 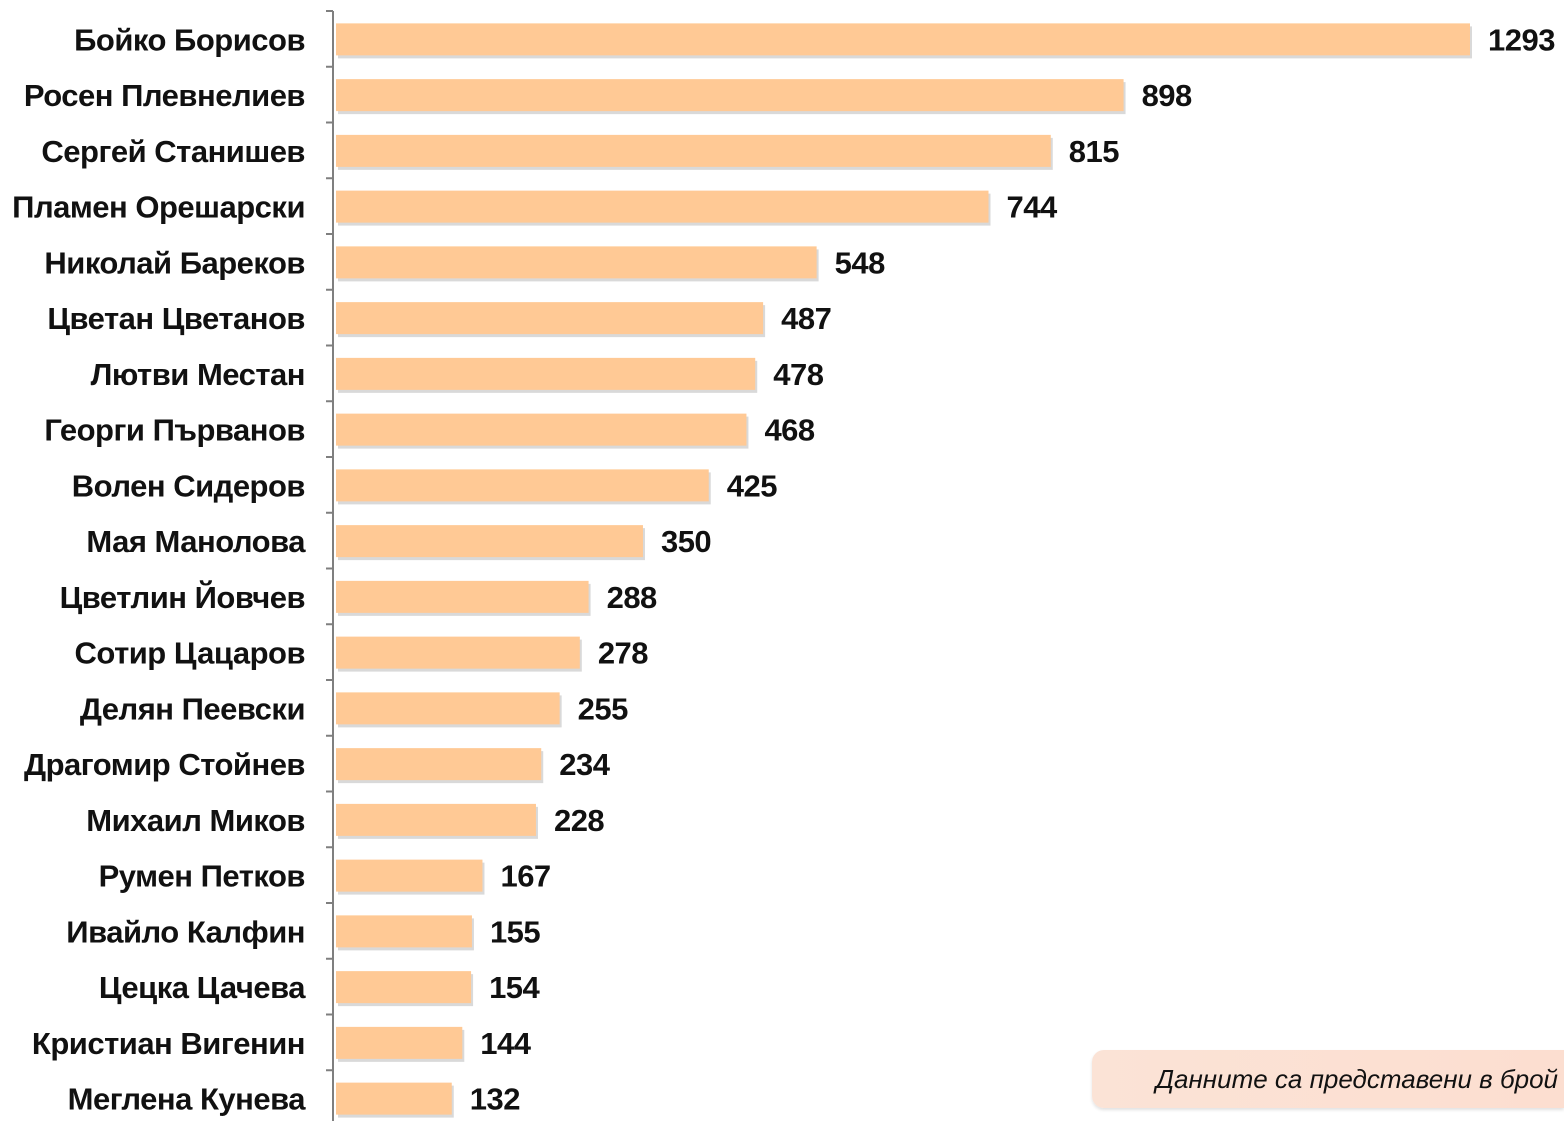 What do you see at coordinates (202, 987) in the screenshot?
I see `category-label: Цецка Цачева` at bounding box center [202, 987].